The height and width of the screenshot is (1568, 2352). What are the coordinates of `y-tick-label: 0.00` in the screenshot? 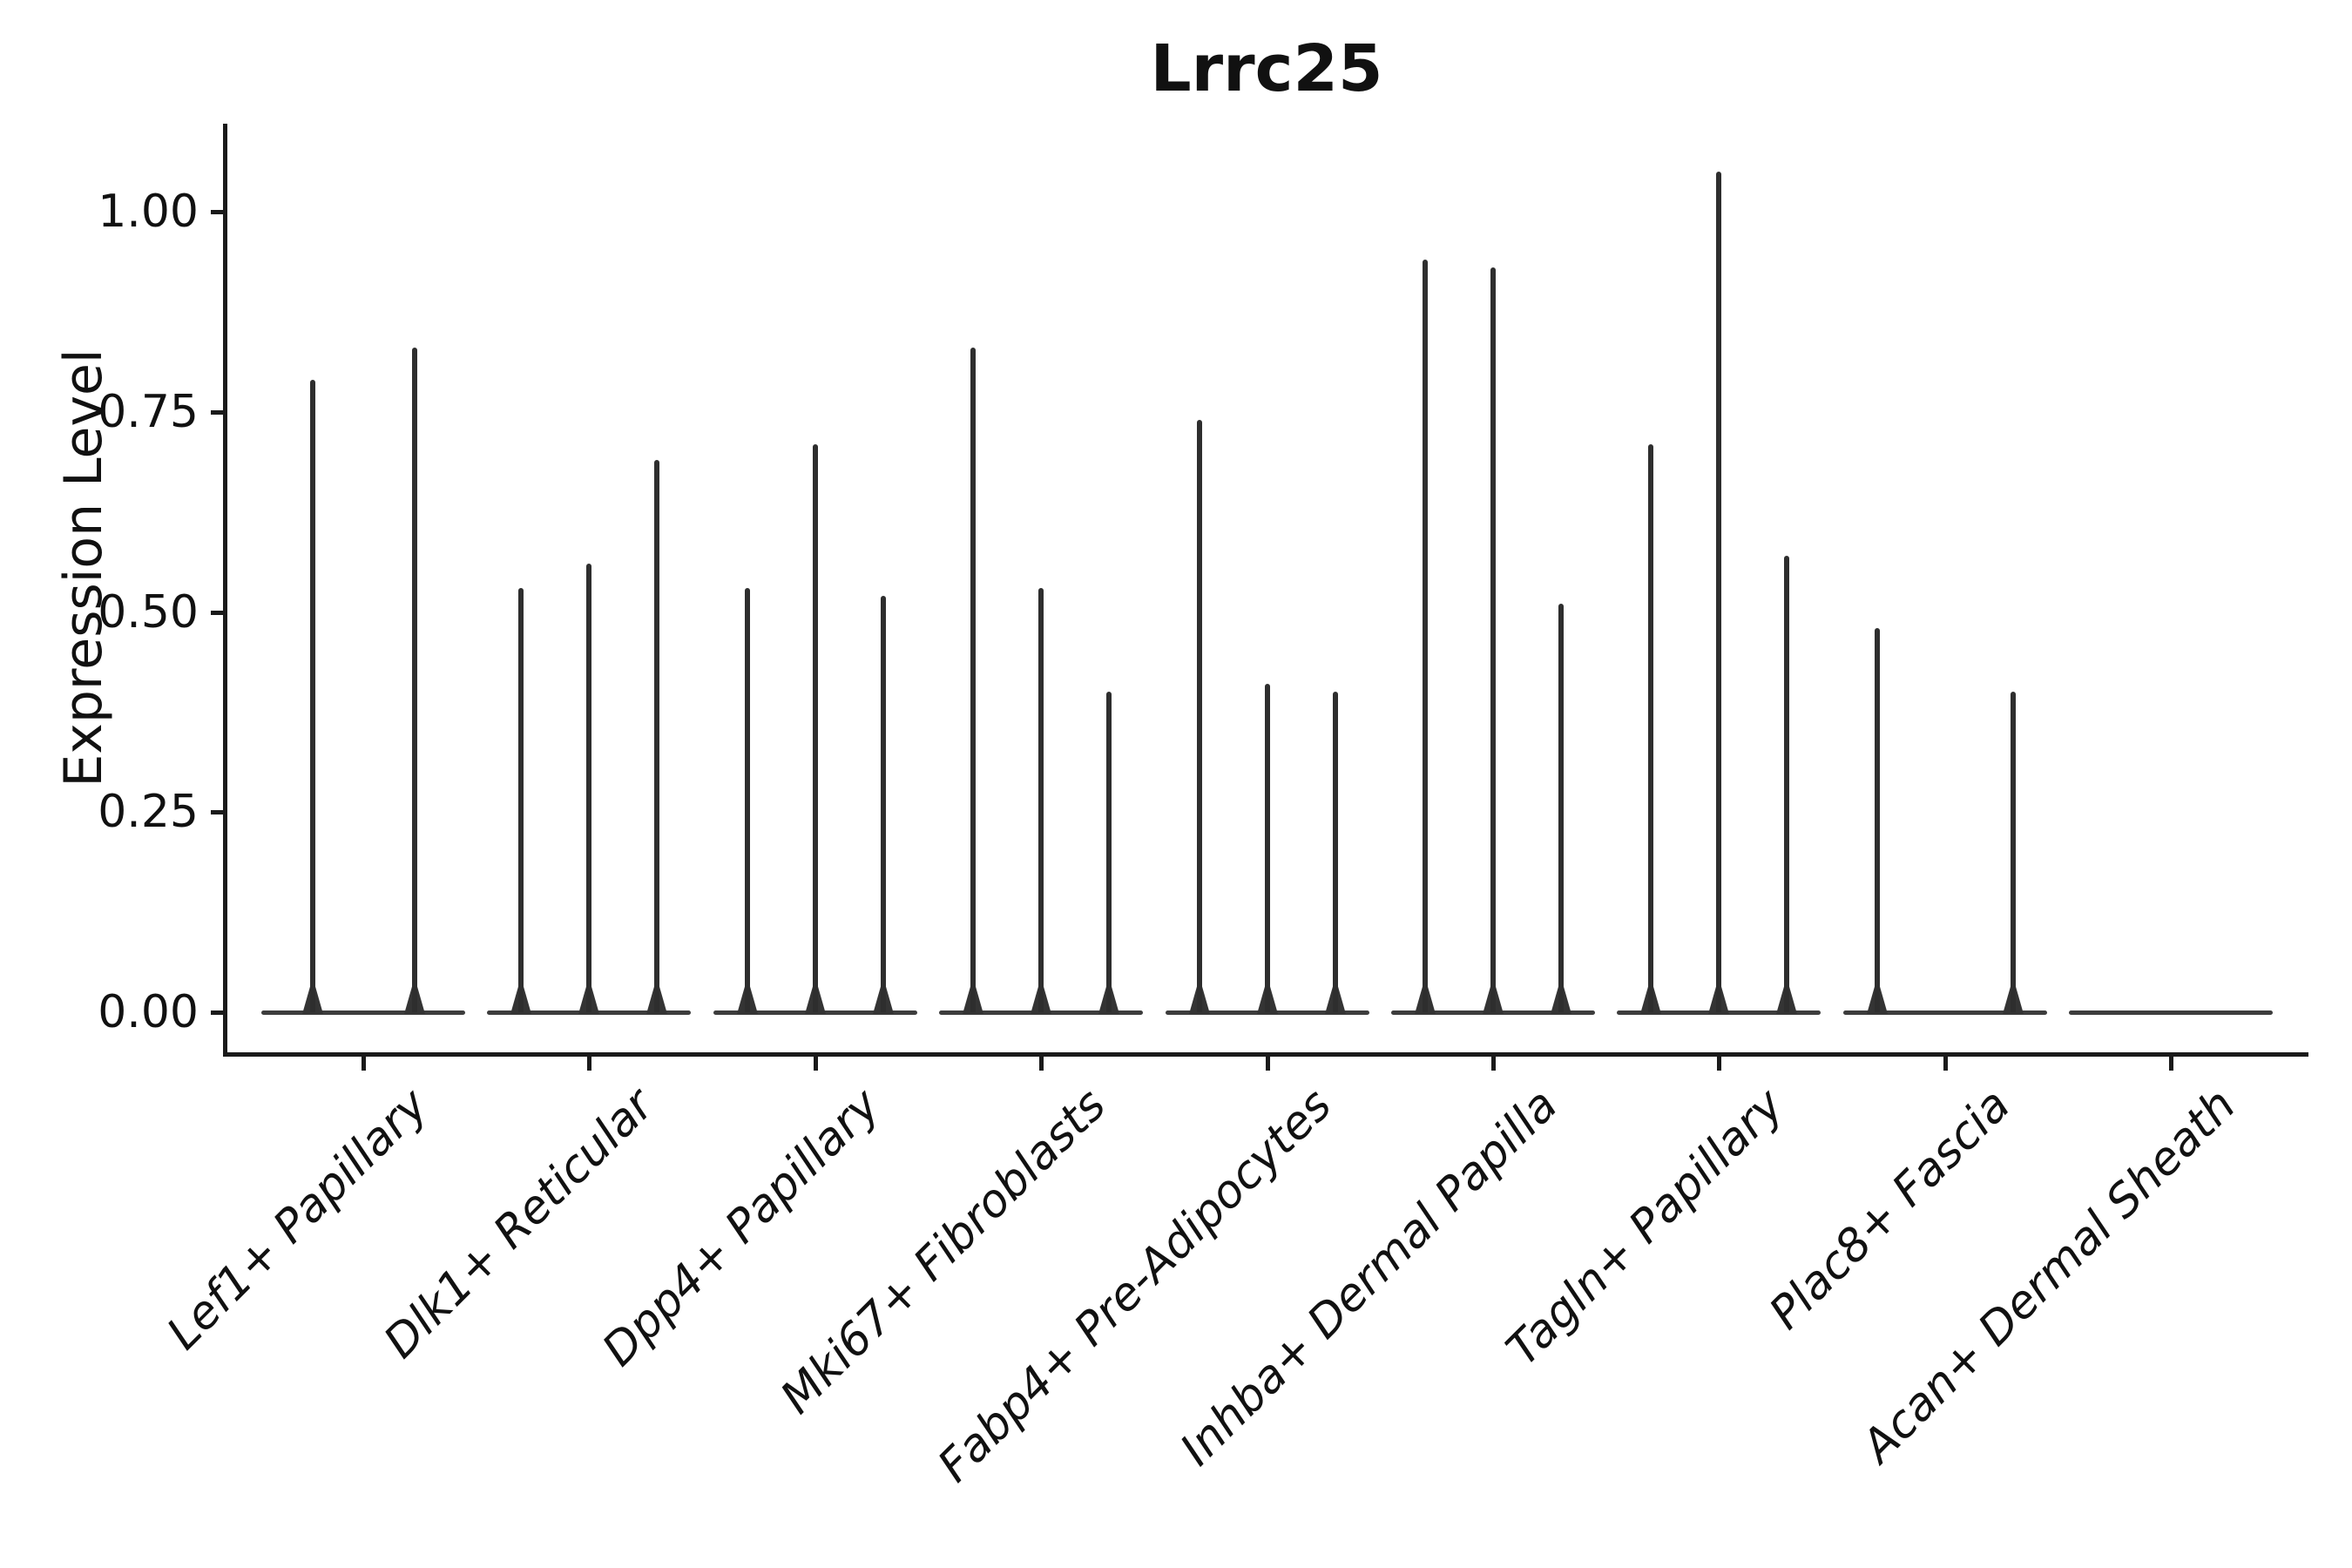 It's located at (148, 1012).